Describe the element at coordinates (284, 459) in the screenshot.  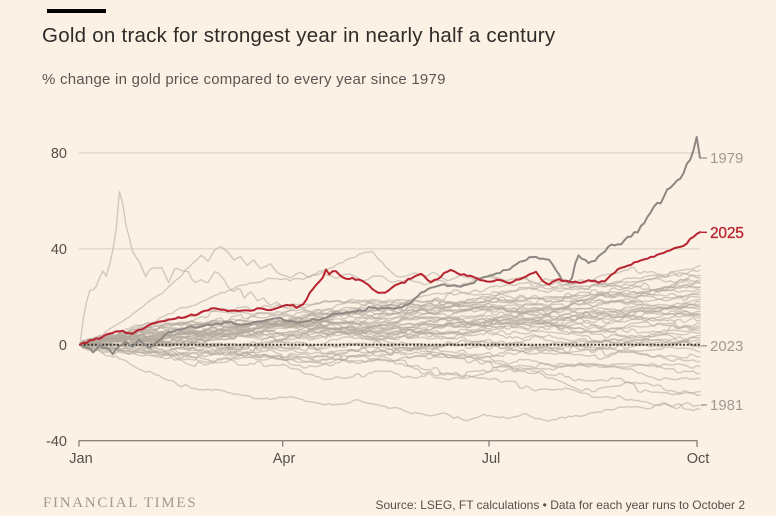
I see `svg-text: Apr` at that location.